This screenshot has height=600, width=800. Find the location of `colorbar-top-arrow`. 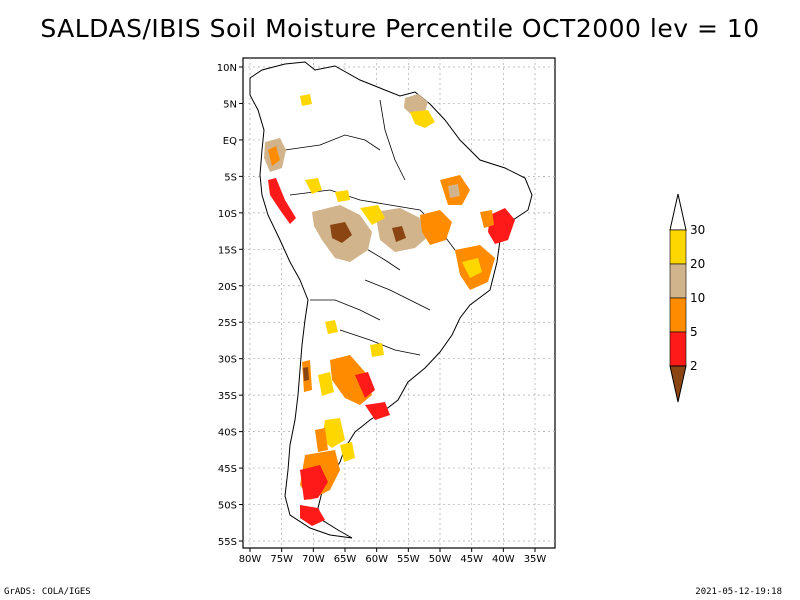

colorbar-top-arrow is located at coordinates (678, 212).